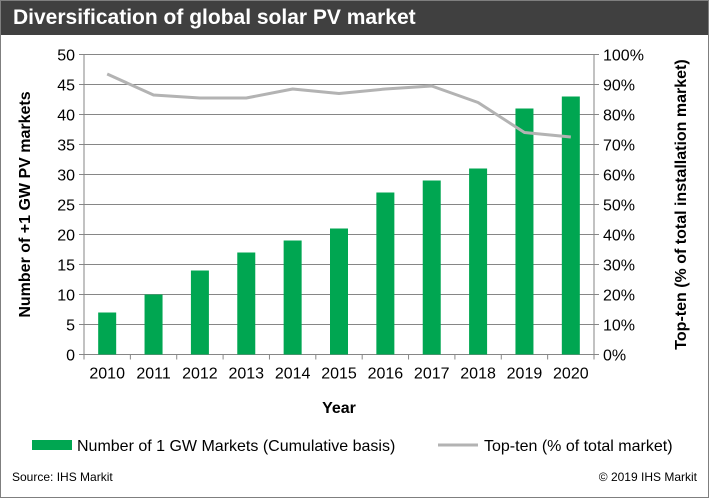 The width and height of the screenshot is (709, 498). I want to click on x-tick-label: 2011, so click(153, 374).